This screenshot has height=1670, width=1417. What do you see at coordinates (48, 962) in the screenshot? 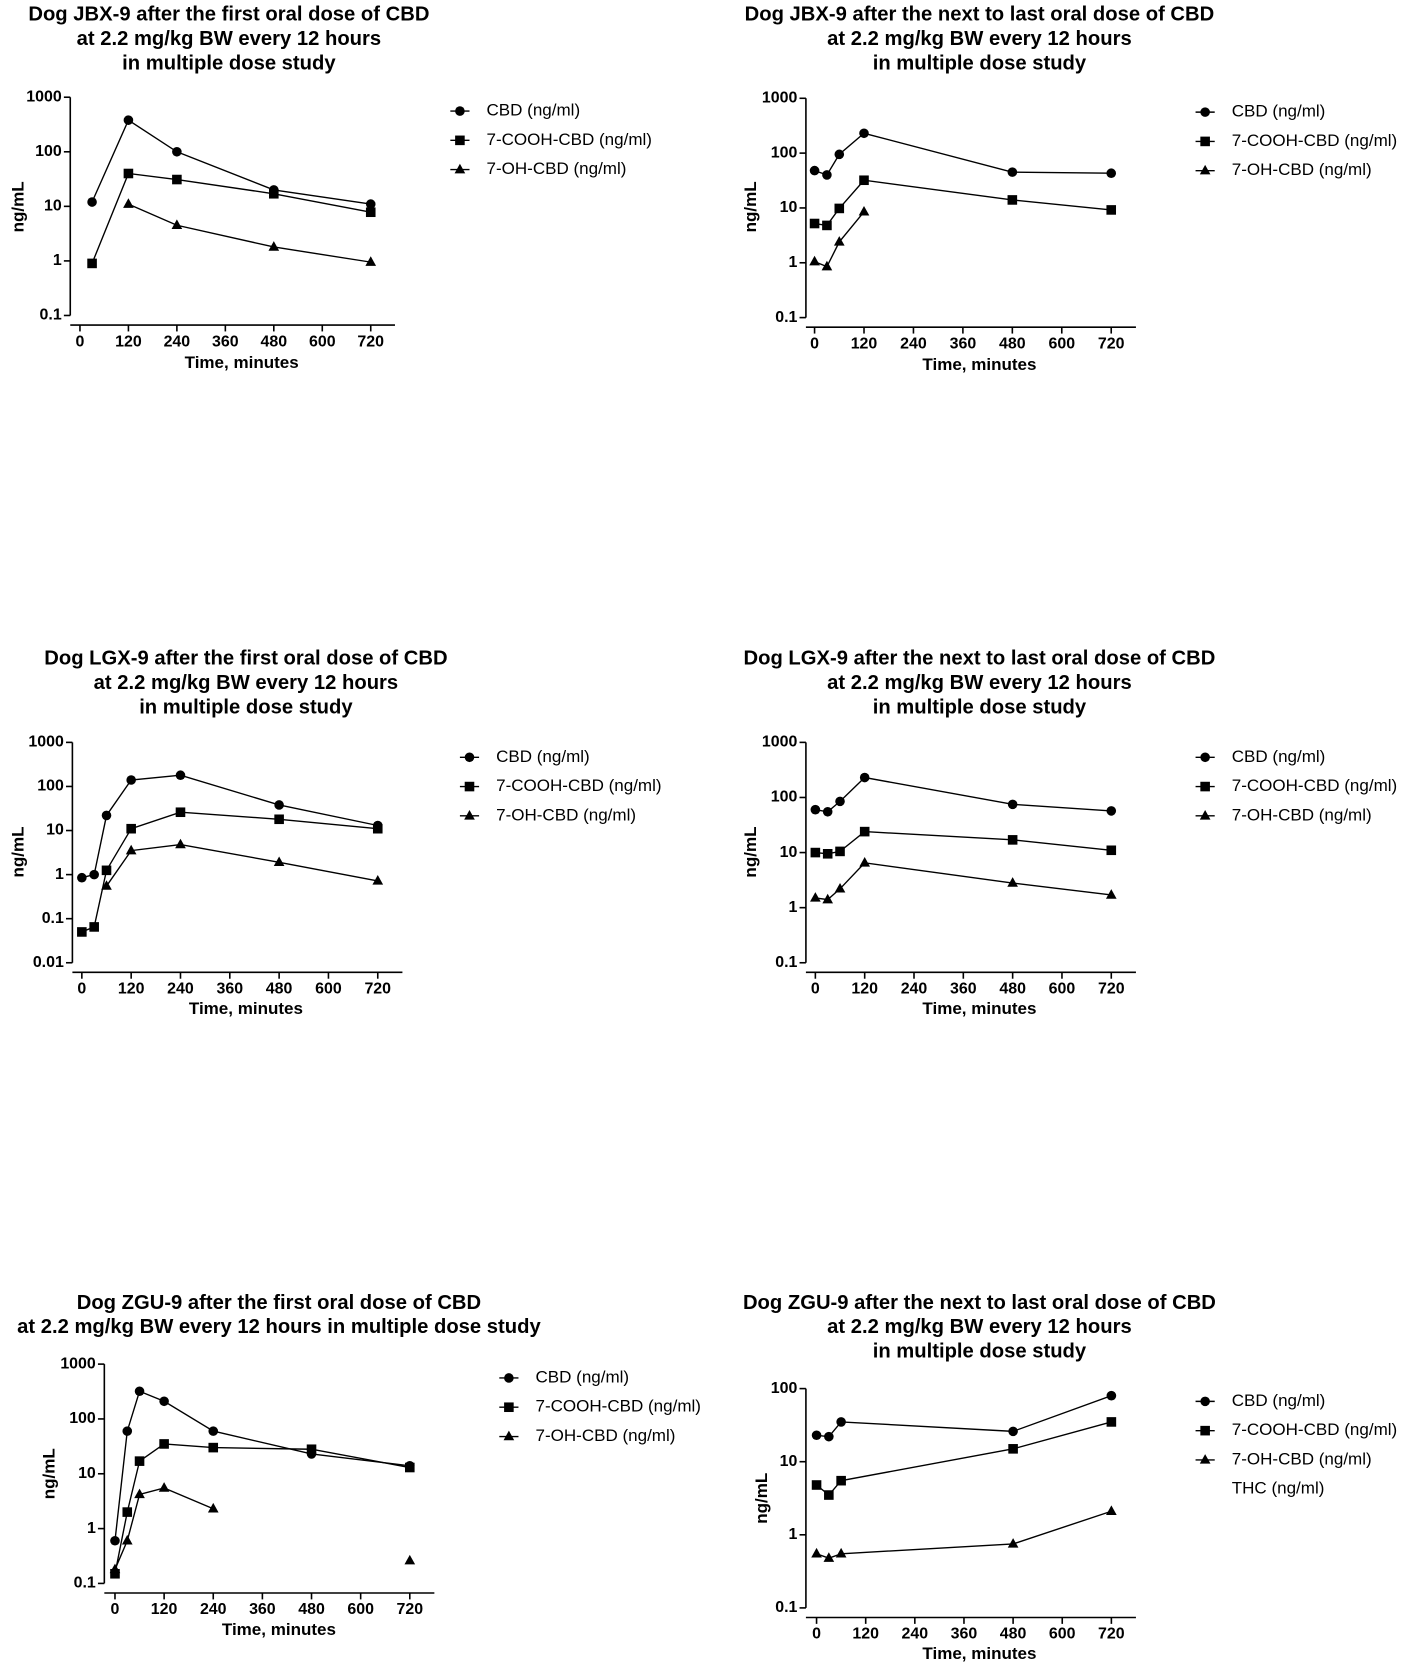
I see `y-tick-label: 0.01` at bounding box center [48, 962].